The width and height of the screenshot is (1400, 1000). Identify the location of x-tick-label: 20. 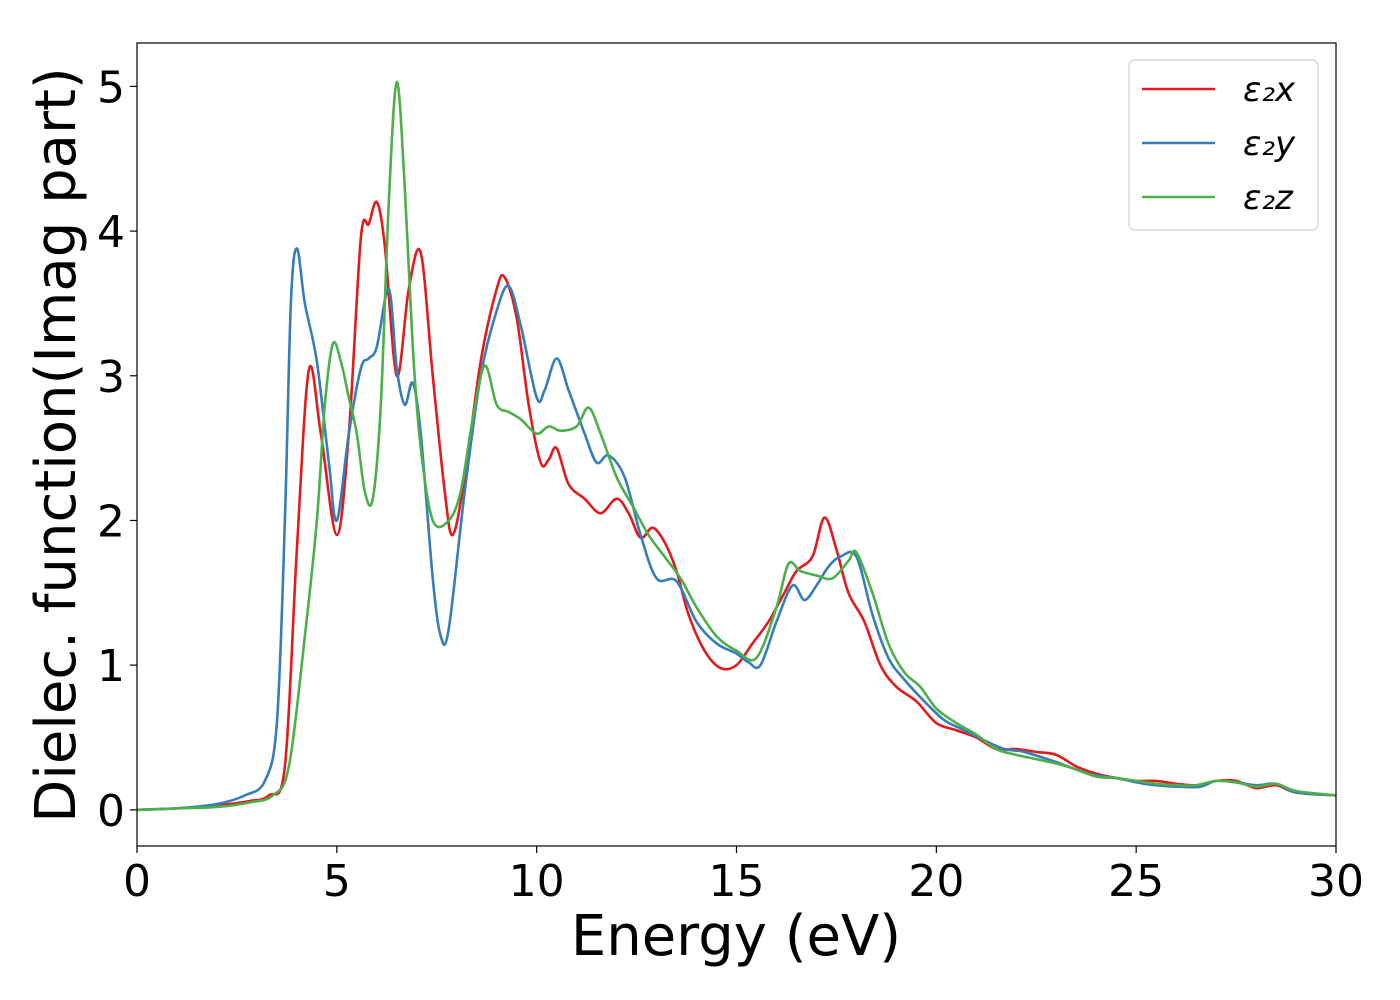
(936, 881).